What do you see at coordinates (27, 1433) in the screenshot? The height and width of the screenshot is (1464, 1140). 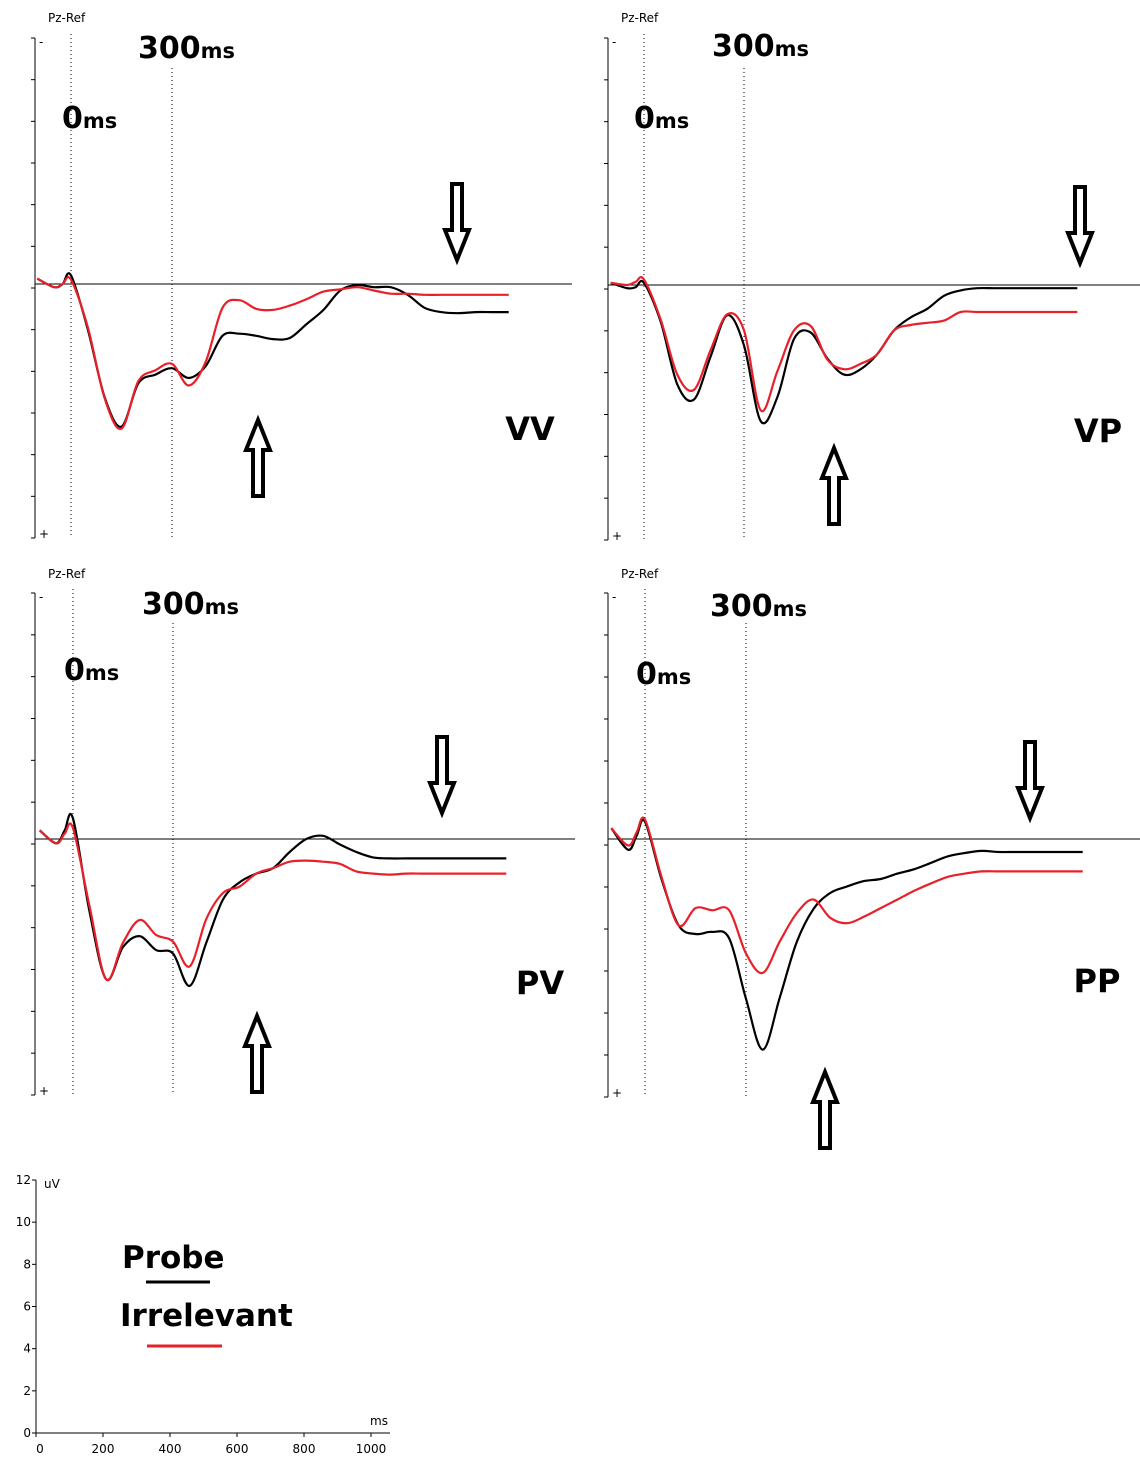 I see `scale-y-tick-label: 0` at bounding box center [27, 1433].